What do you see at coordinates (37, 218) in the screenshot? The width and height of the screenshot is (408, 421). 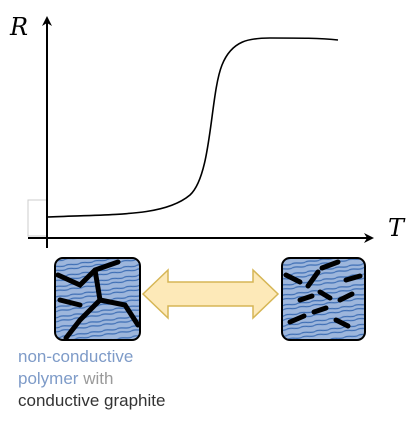 I see `baseline-box` at bounding box center [37, 218].